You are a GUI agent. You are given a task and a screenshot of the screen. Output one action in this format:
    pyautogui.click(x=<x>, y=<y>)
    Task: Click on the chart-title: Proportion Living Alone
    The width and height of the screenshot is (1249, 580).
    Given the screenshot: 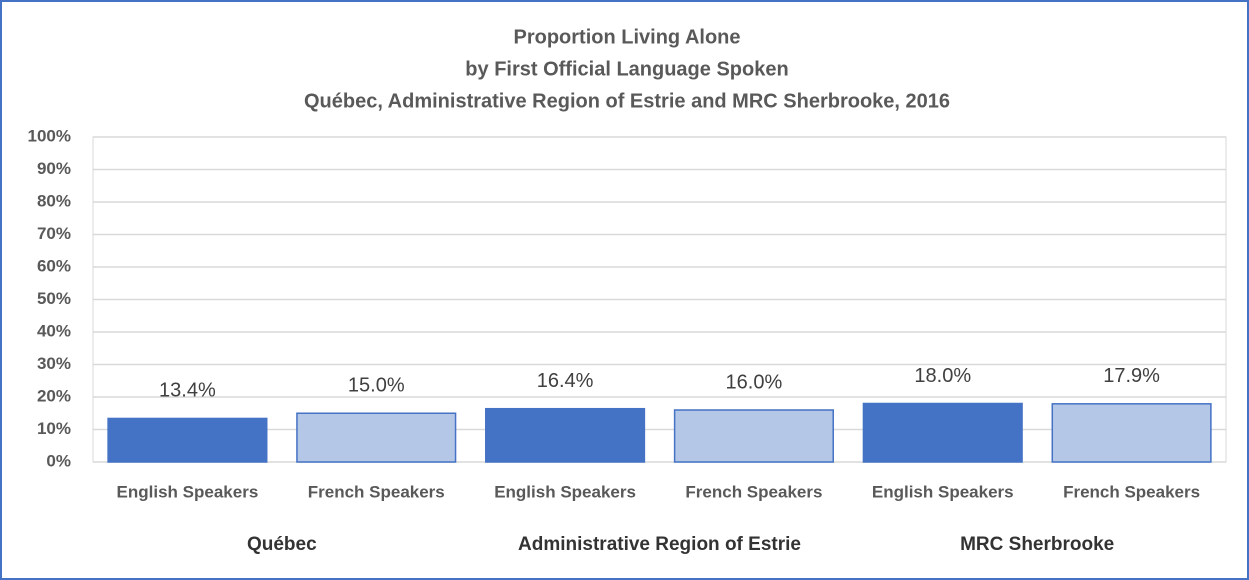 What is the action you would take?
    pyautogui.click(x=626, y=37)
    